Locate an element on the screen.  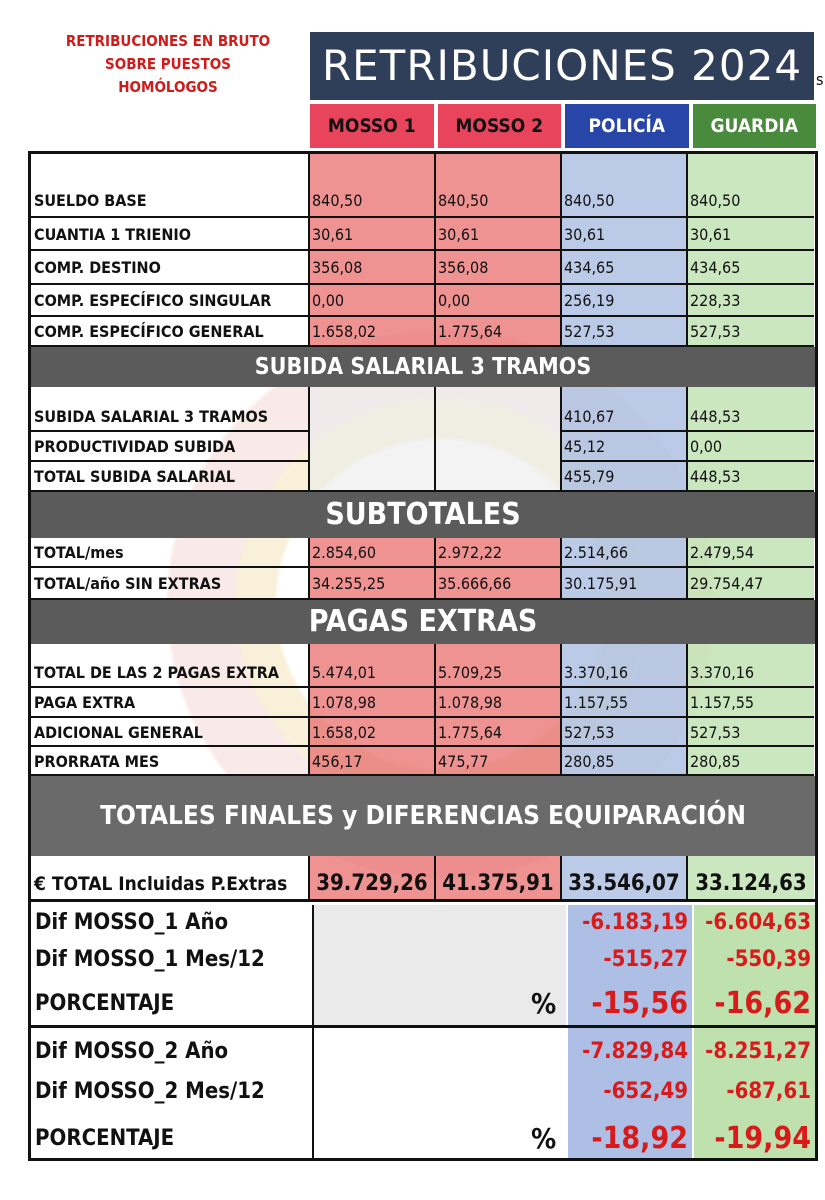
cell-policia: 1.157,55 is located at coordinates (625, 703).